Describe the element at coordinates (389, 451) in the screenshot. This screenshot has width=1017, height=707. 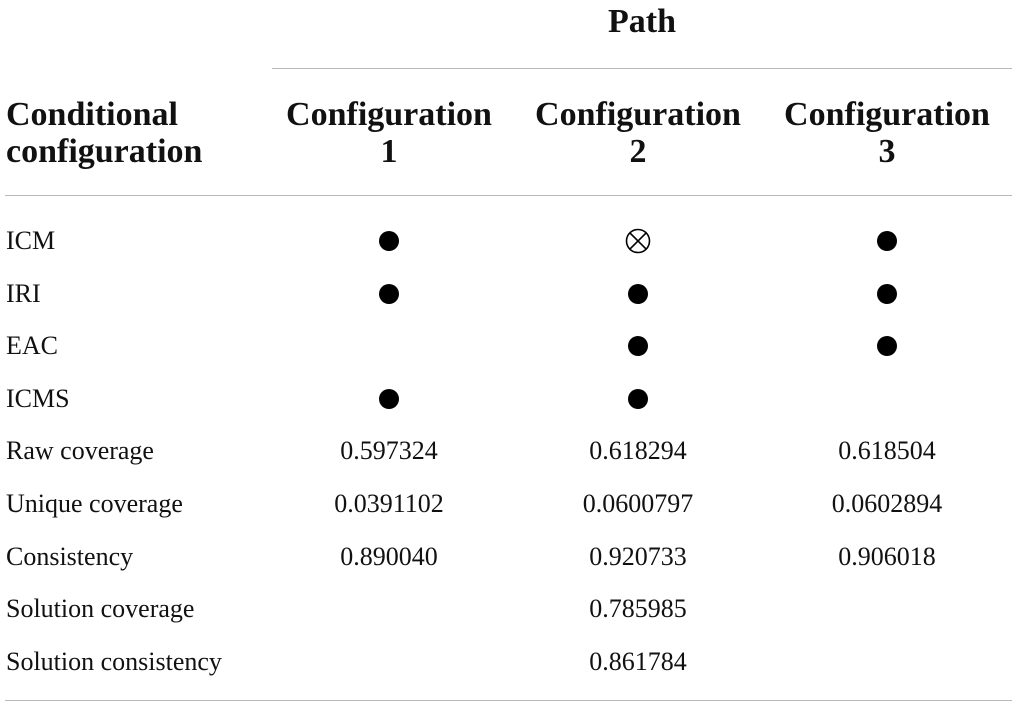
I see `value-cell: 0.597324` at that location.